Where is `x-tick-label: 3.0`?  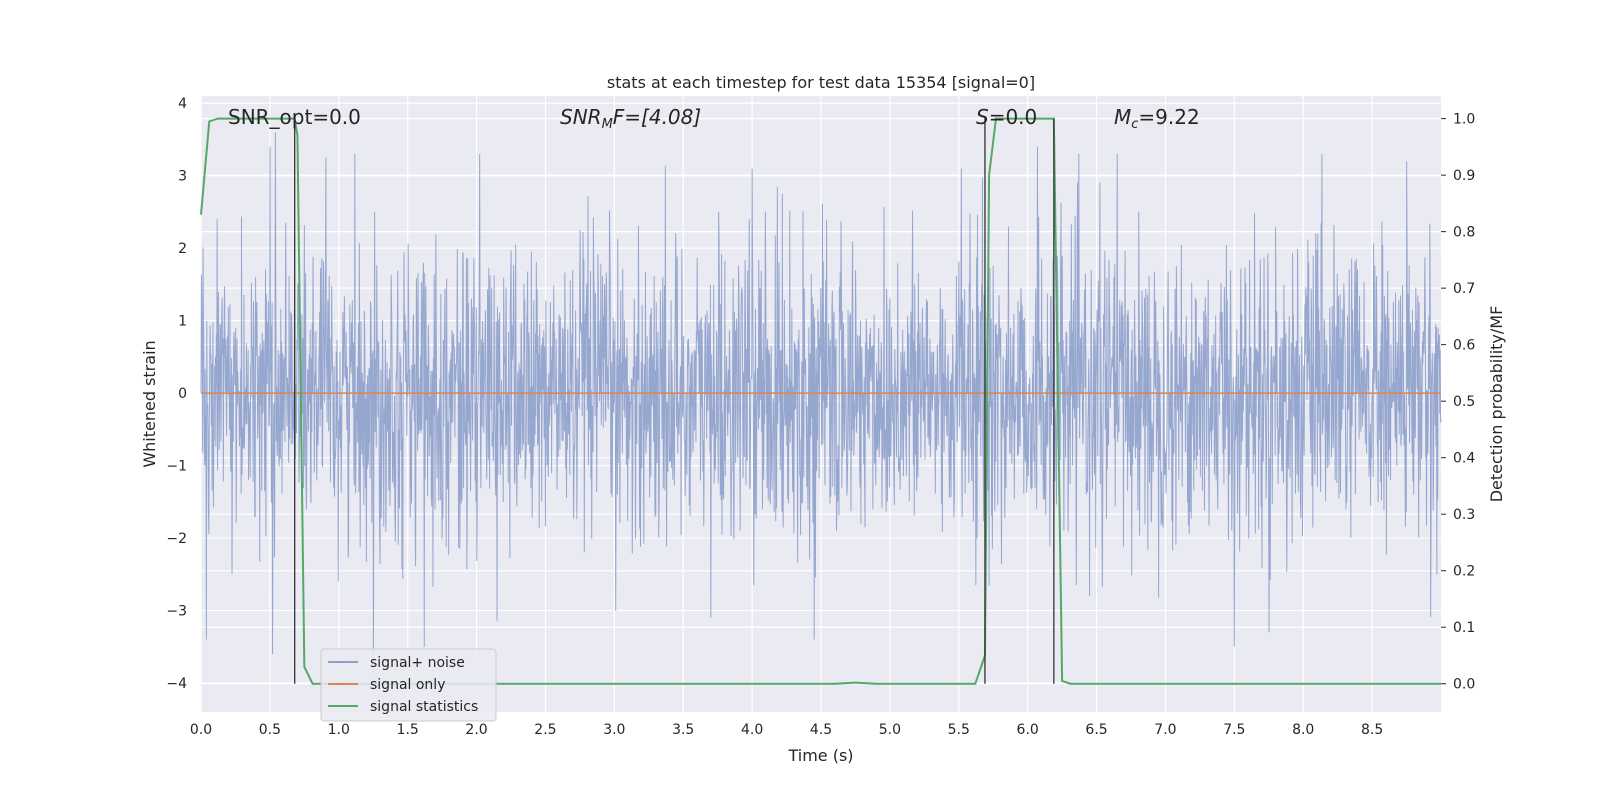
x-tick-label: 3.0 is located at coordinates (614, 730).